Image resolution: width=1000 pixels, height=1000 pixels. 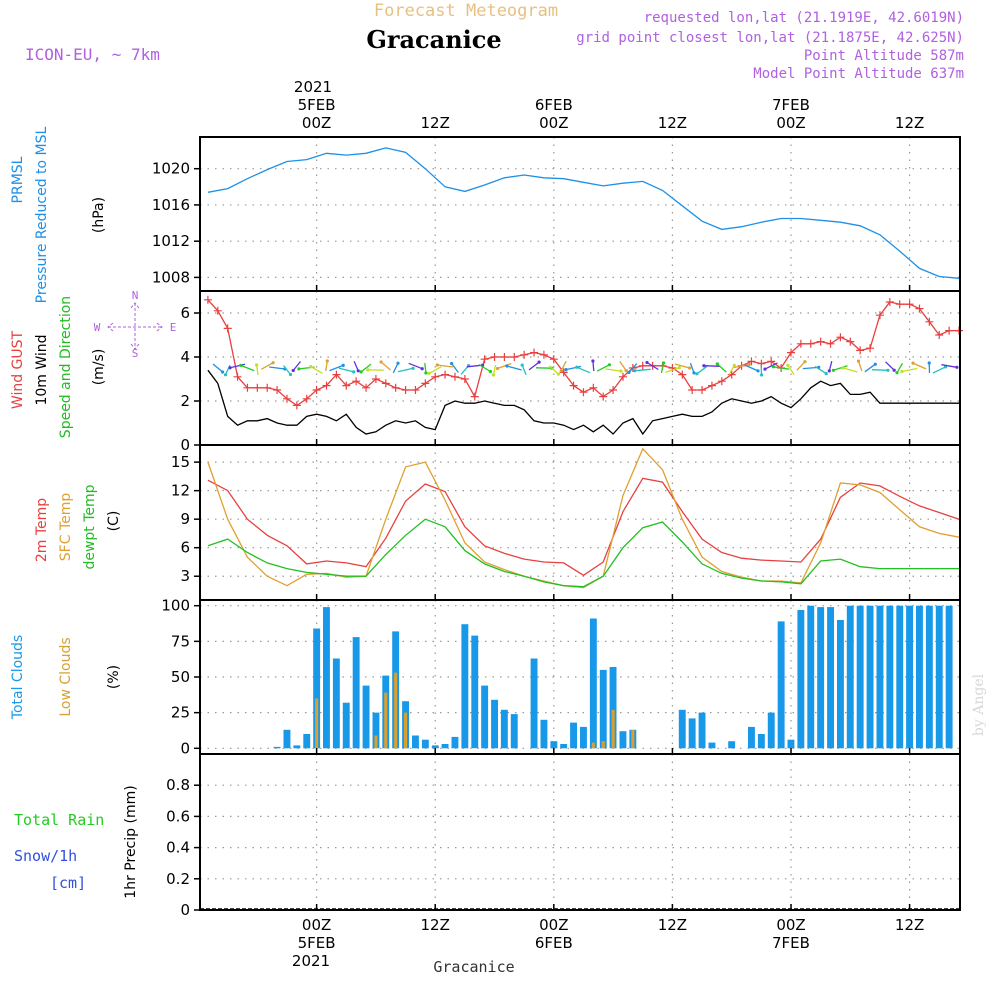 I want to click on prmsl-line, so click(x=583, y=213).